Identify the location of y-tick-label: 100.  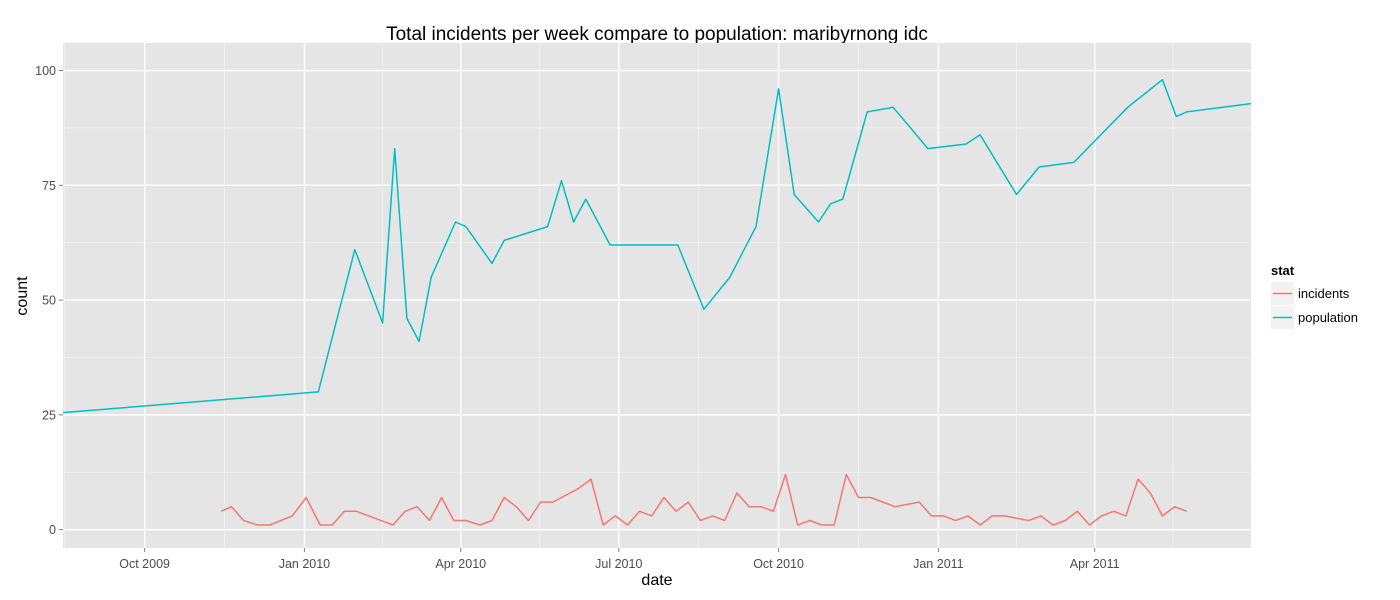
(45, 71).